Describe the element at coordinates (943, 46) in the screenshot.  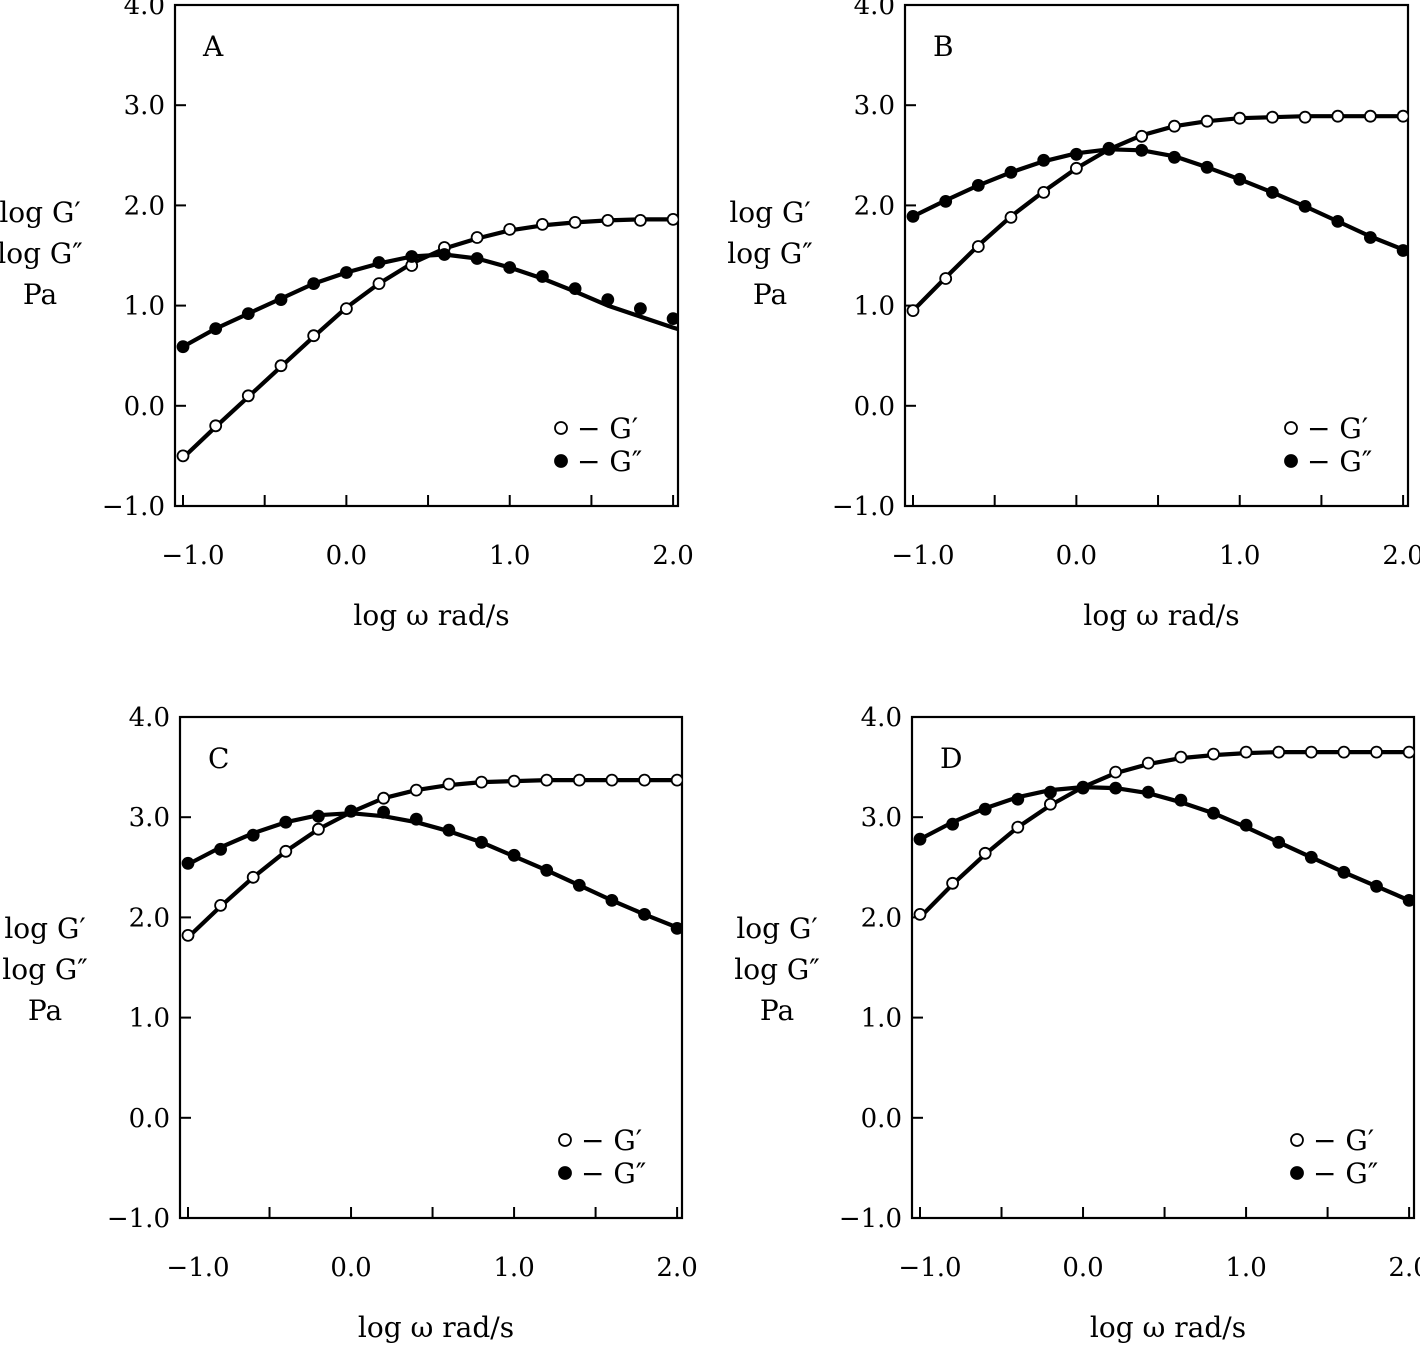
I see `panel-letter: B` at that location.